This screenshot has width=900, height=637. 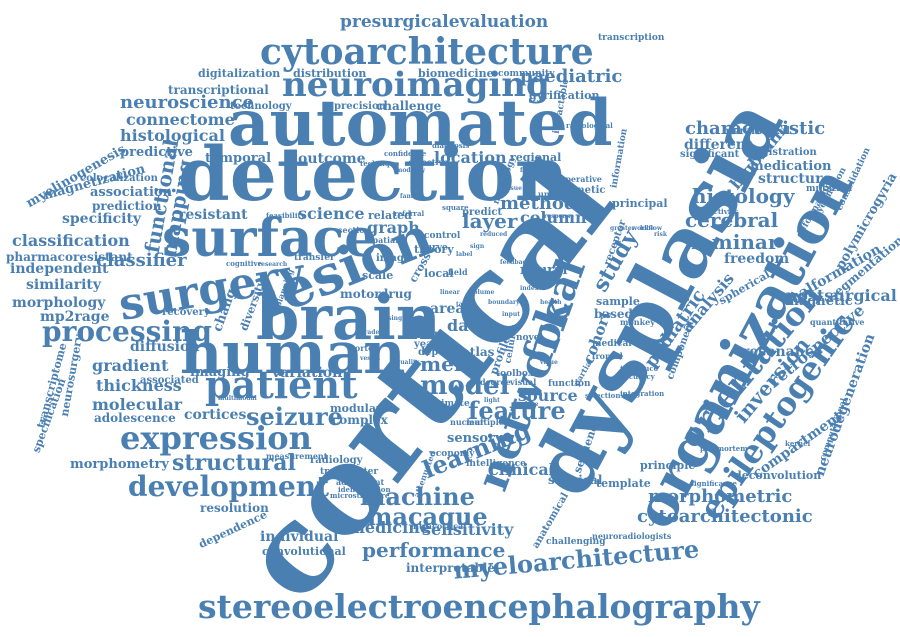 What do you see at coordinates (314, 258) in the screenshot?
I see `word-transfer: transfer` at bounding box center [314, 258].